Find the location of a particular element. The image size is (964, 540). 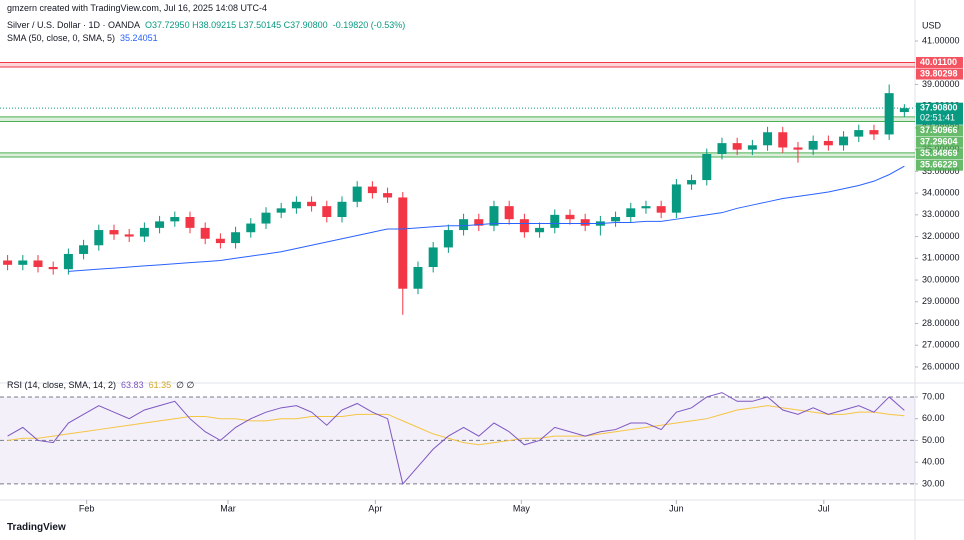

axis-label: 37.29604 is located at coordinates (939, 142).